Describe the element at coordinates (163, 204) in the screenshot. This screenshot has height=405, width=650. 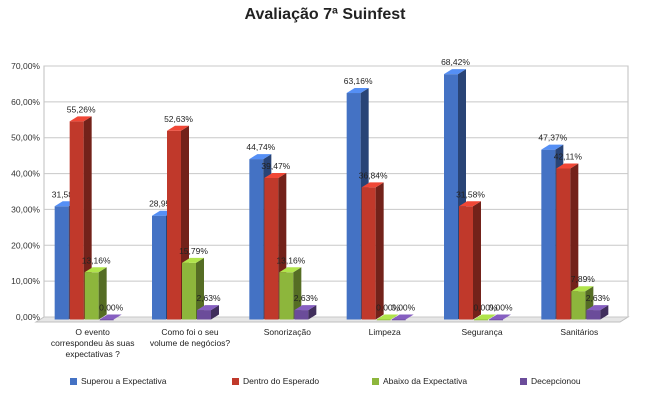
I see `data-label: 28,95%` at that location.